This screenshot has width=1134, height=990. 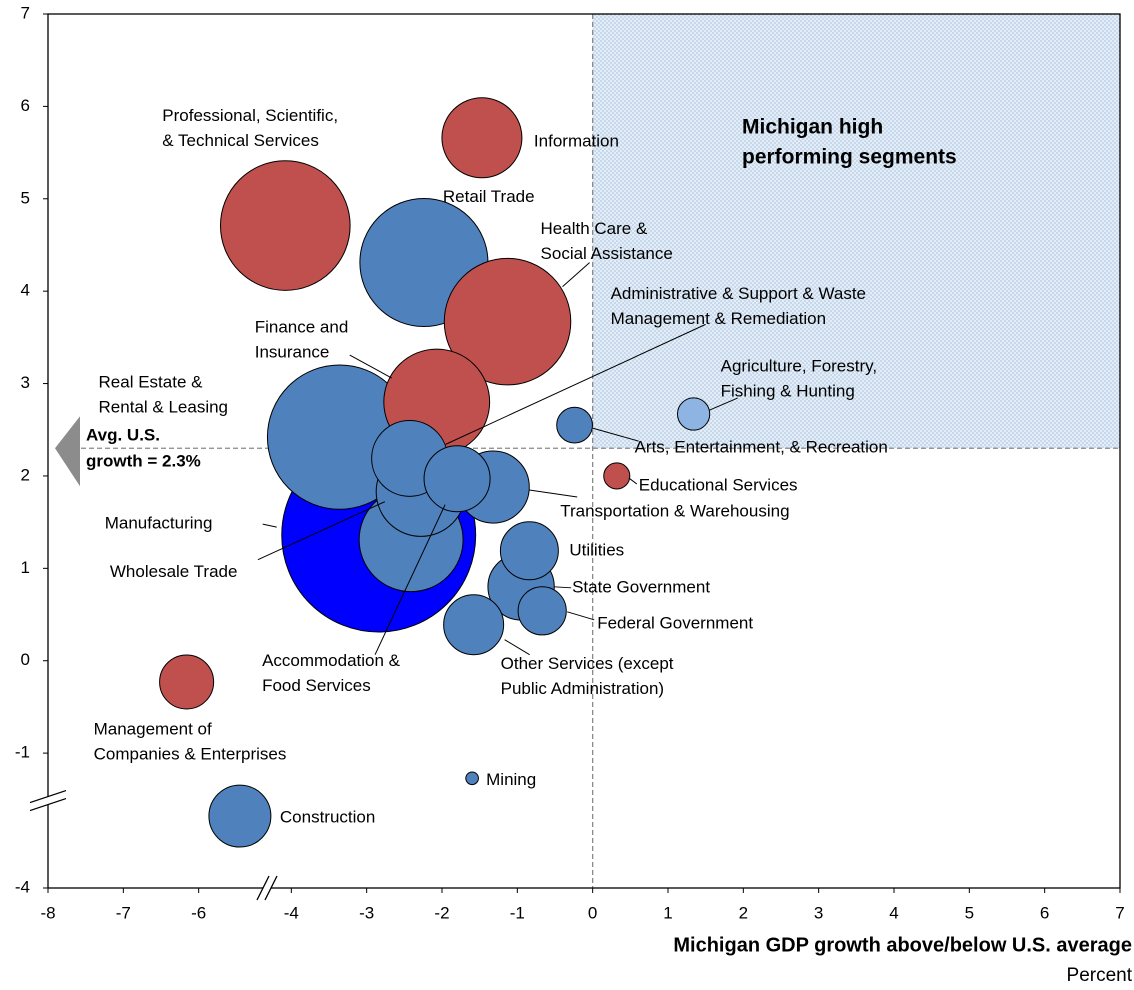 What do you see at coordinates (47, 912) in the screenshot?
I see `x-tick-label: -8` at bounding box center [47, 912].